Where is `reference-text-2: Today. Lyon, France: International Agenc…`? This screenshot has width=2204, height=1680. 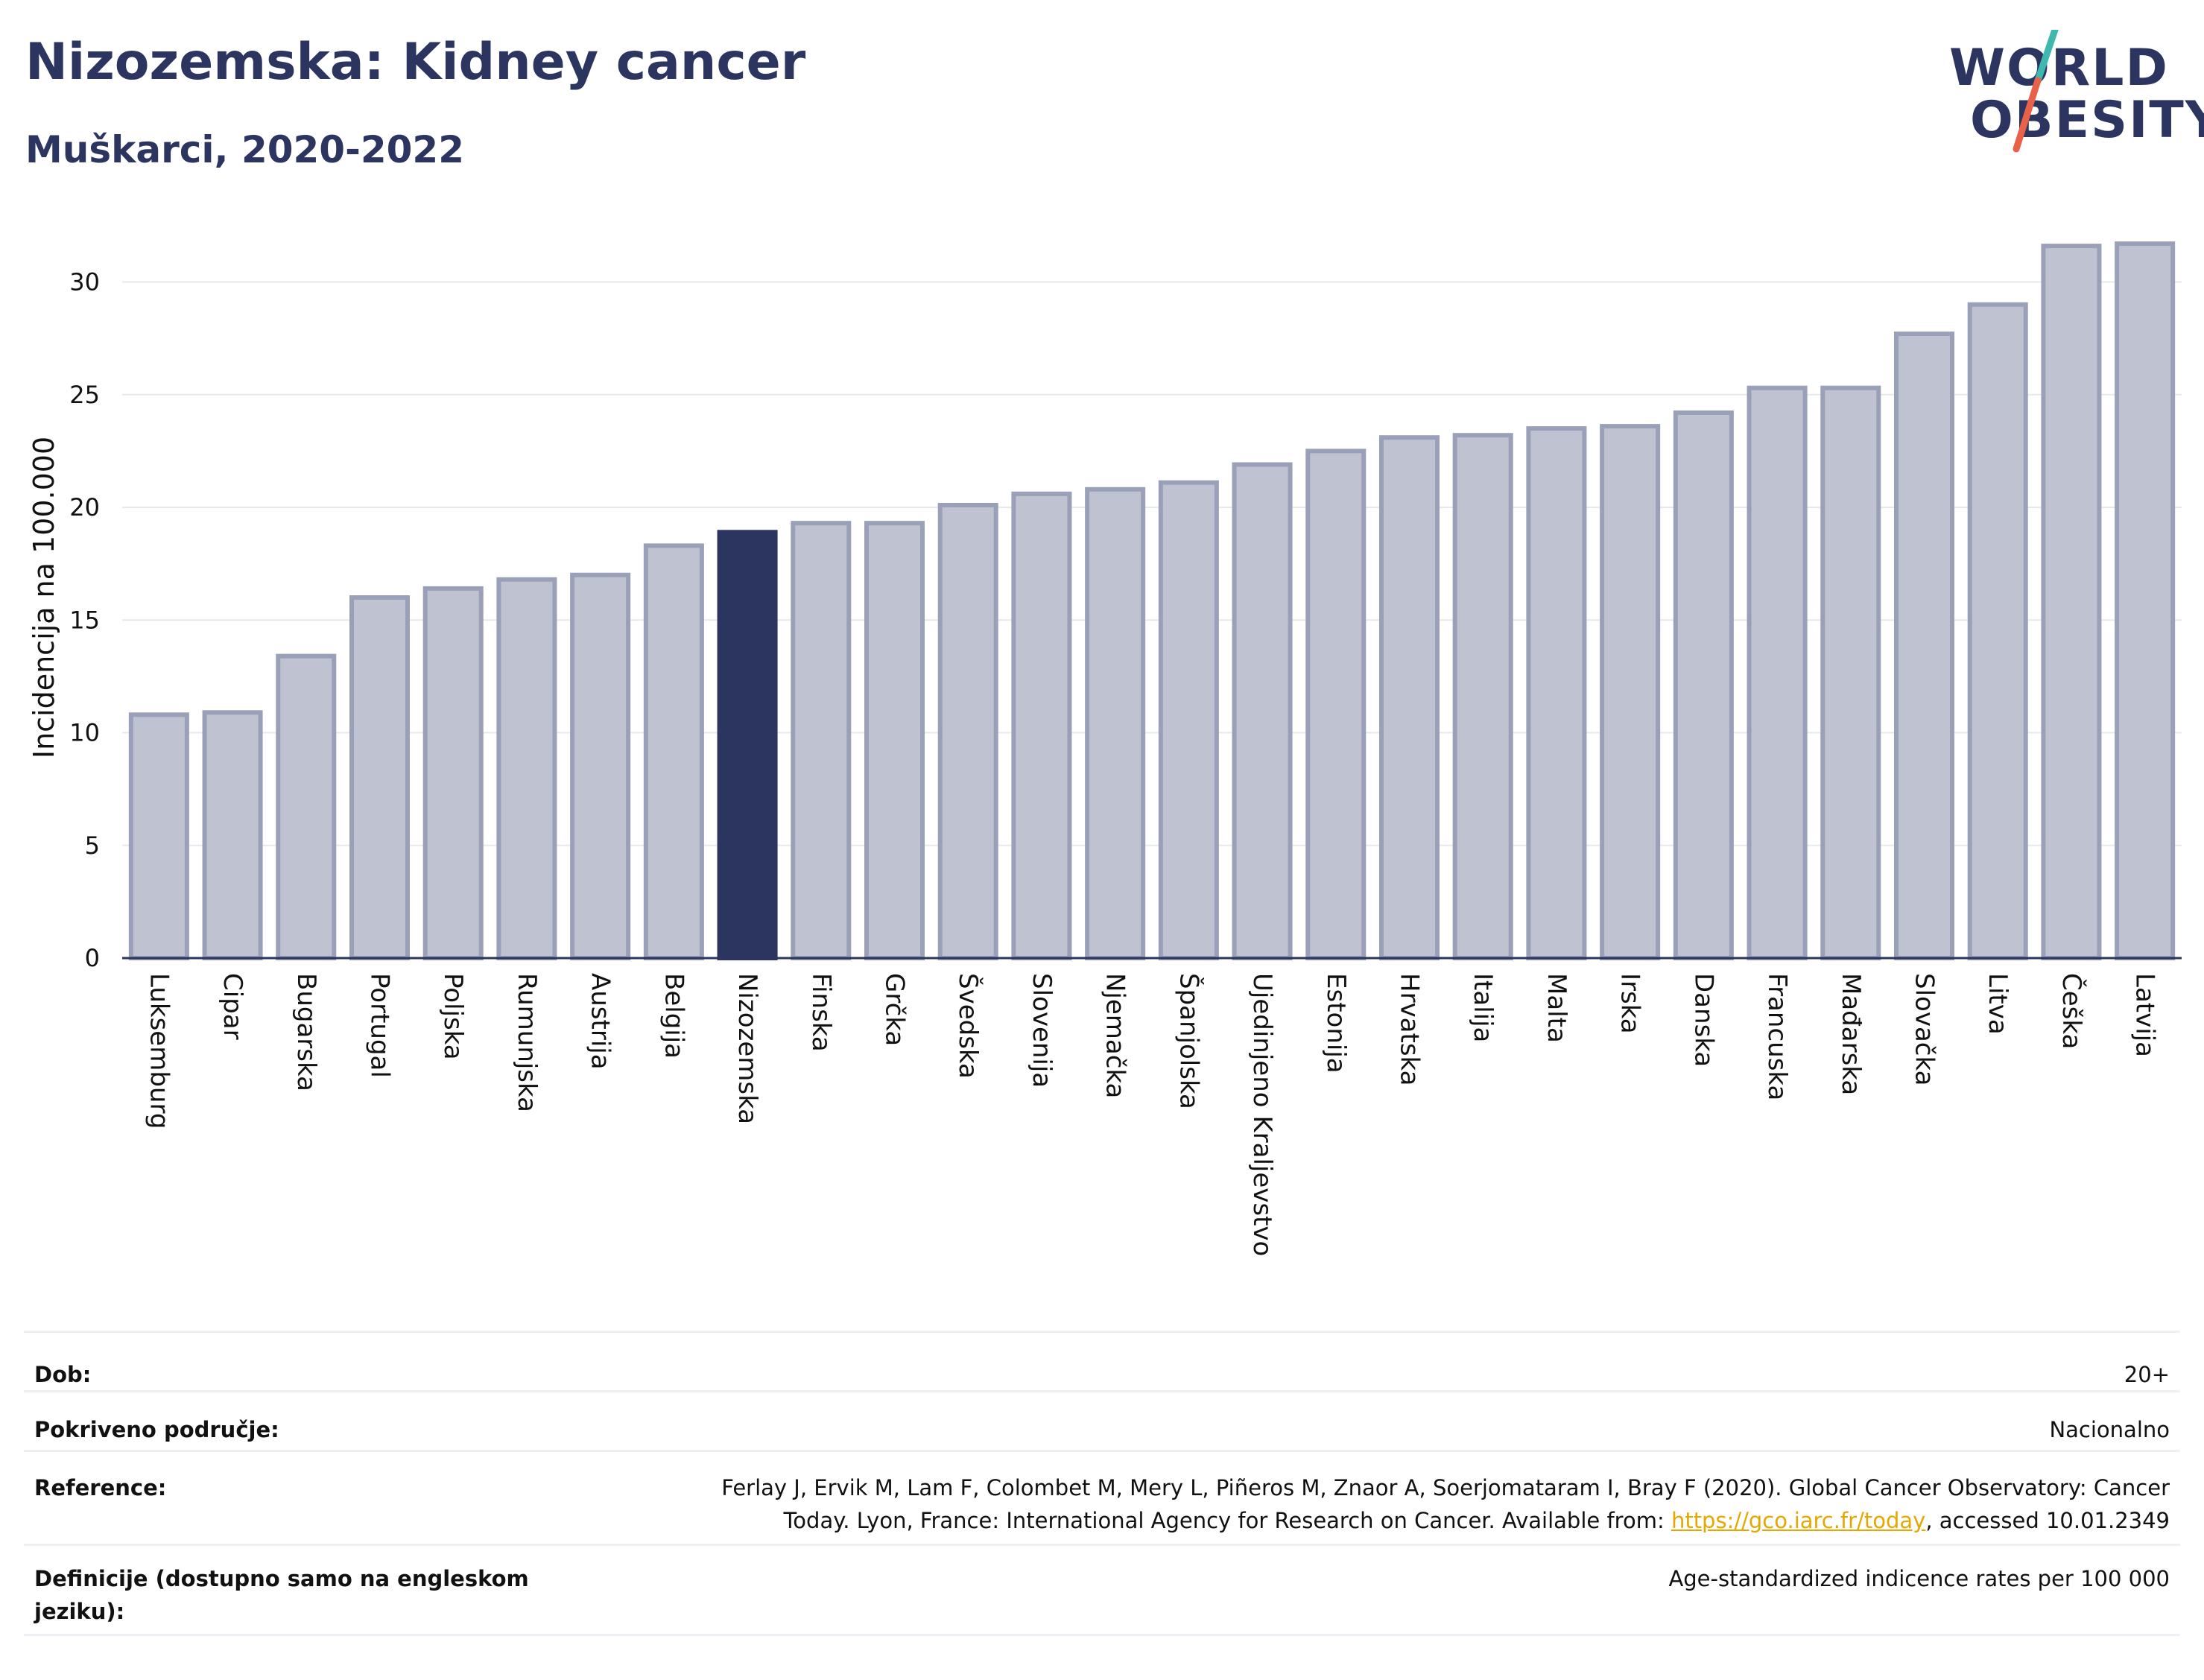
reference-text-2: Today. Lyon, France: International Agenc… is located at coordinates (1227, 1520).